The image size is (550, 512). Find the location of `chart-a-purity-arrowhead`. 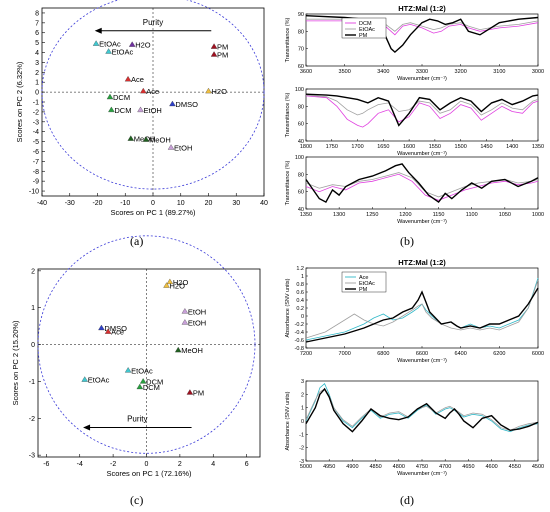

chart-a-purity-arrowhead is located at coordinates (98, 30).